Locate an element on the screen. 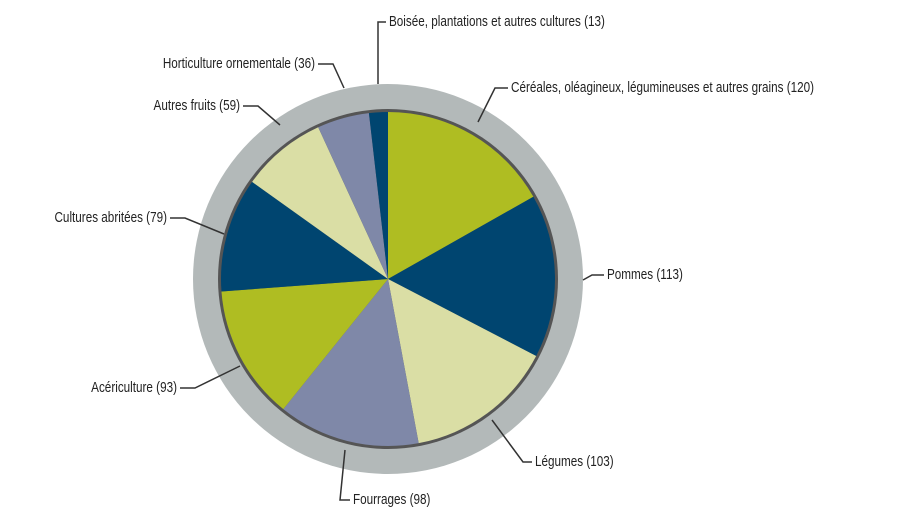  slice-label: Cultures abritées (79) is located at coordinates (110, 217).